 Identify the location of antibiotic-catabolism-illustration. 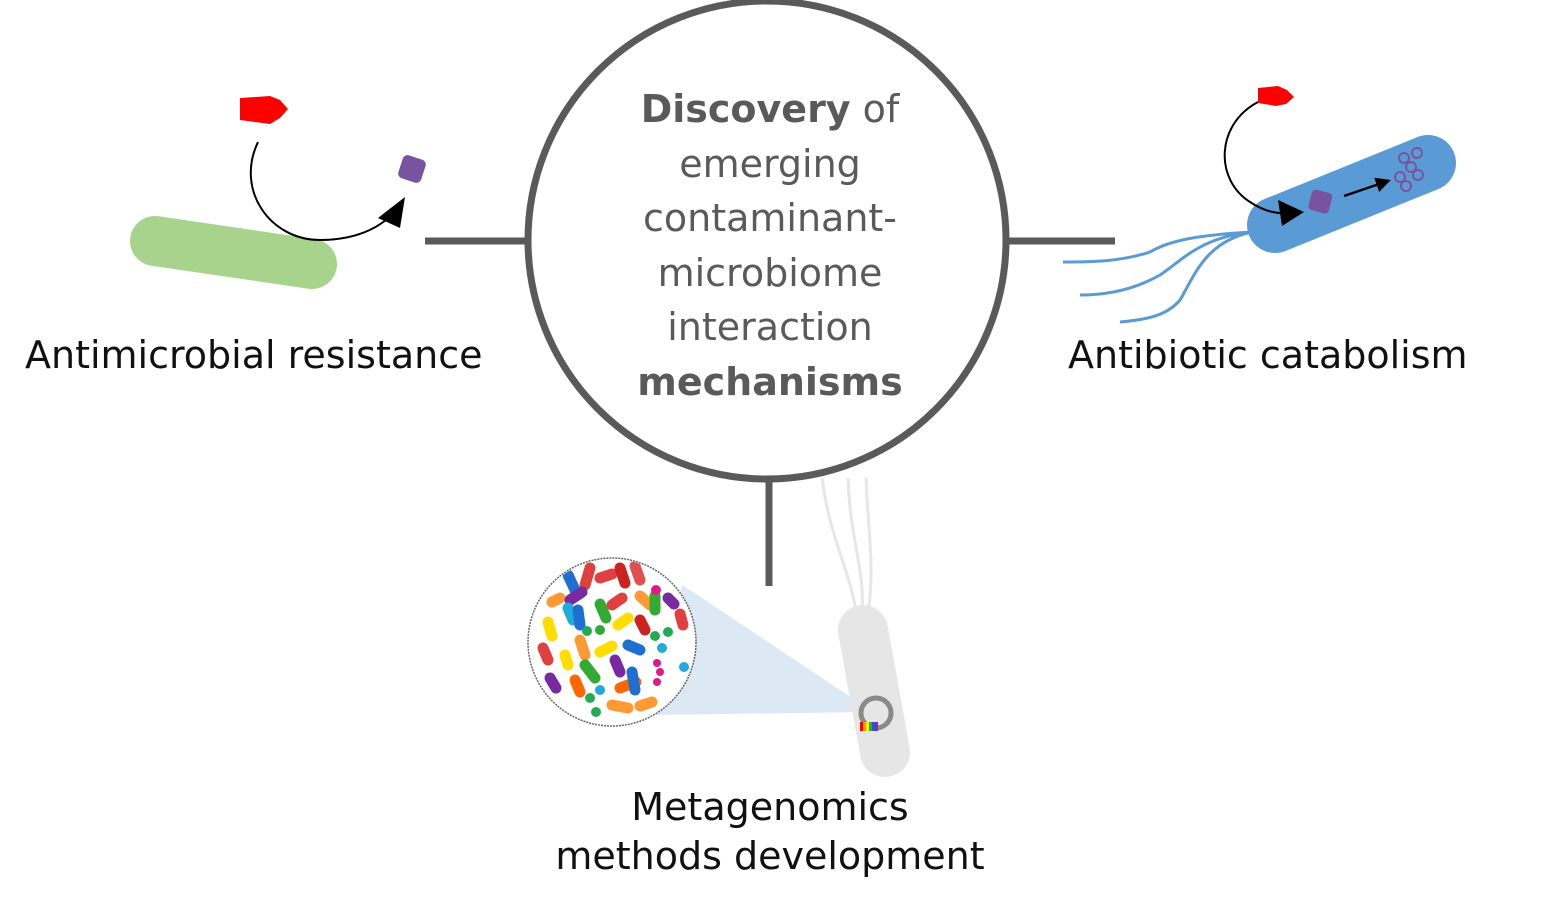
(1259, 205).